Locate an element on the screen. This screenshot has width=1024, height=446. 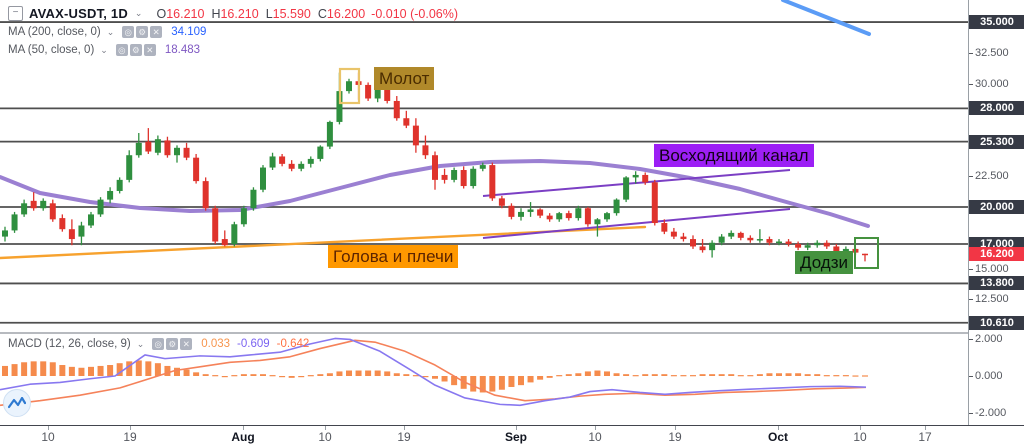
annotation-hammer-label: Молот is located at coordinates (404, 79).